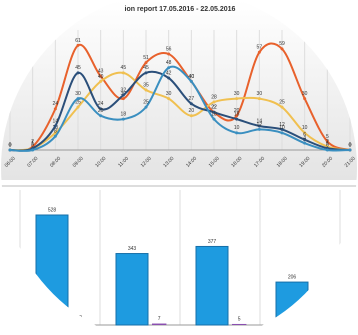 Image resolution: width=358 pixels, height=335 pixels. Describe the element at coordinates (180, 9) in the screenshot. I see `chart-title: ion report 17.05.2016 - 22.05.2016` at that location.